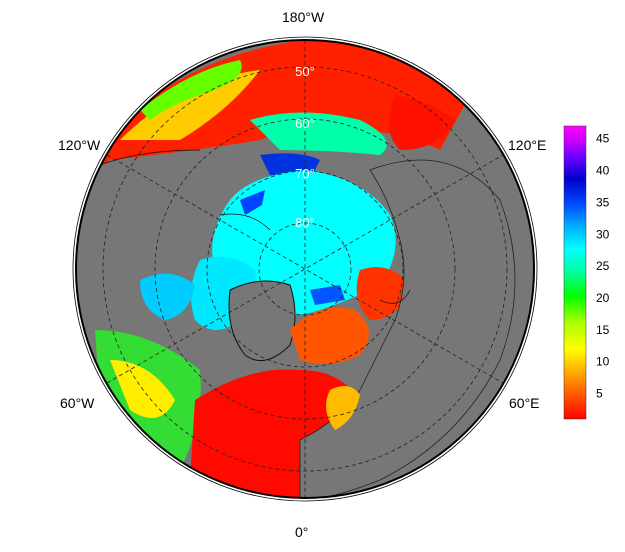 This screenshot has width=625, height=552. I want to click on greenland-sea, so click(329, 335).